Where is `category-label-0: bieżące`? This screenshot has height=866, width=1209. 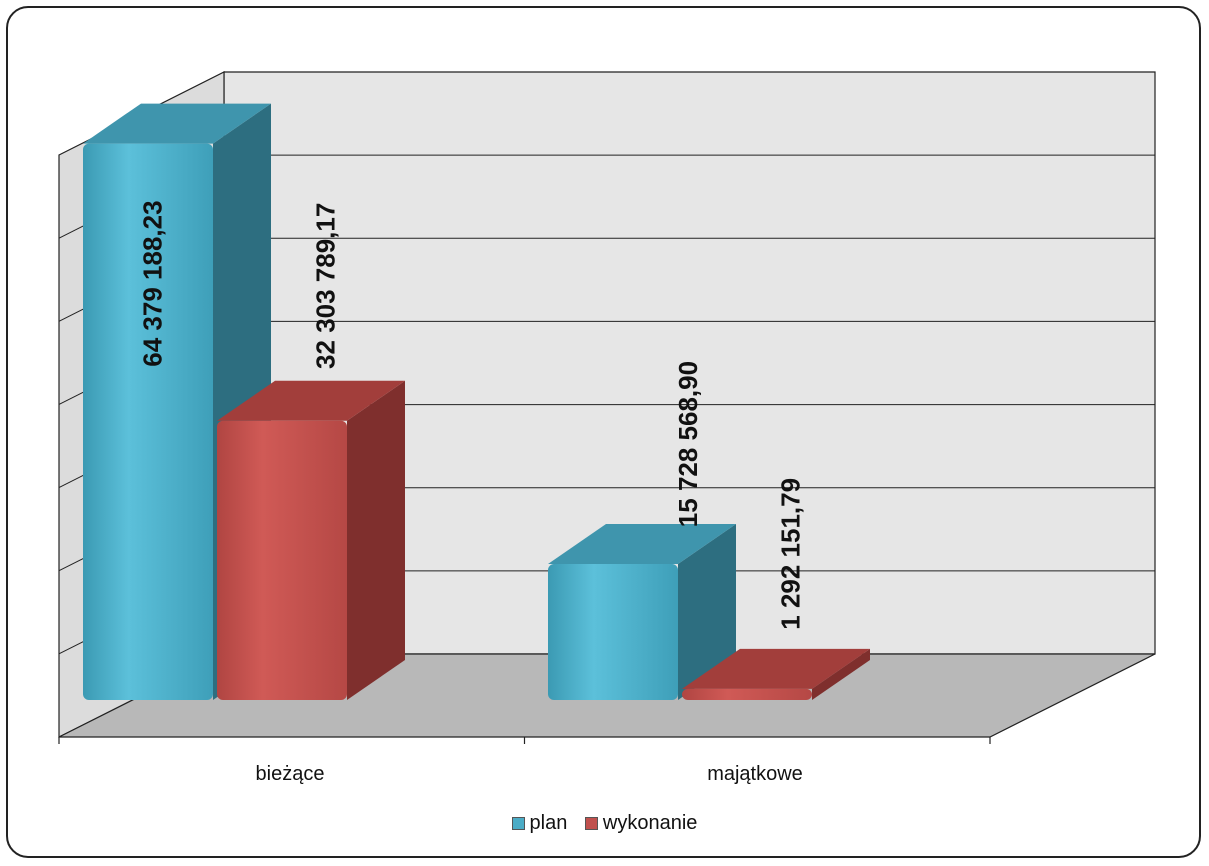 category-label-0: bieżące is located at coordinates (290, 774).